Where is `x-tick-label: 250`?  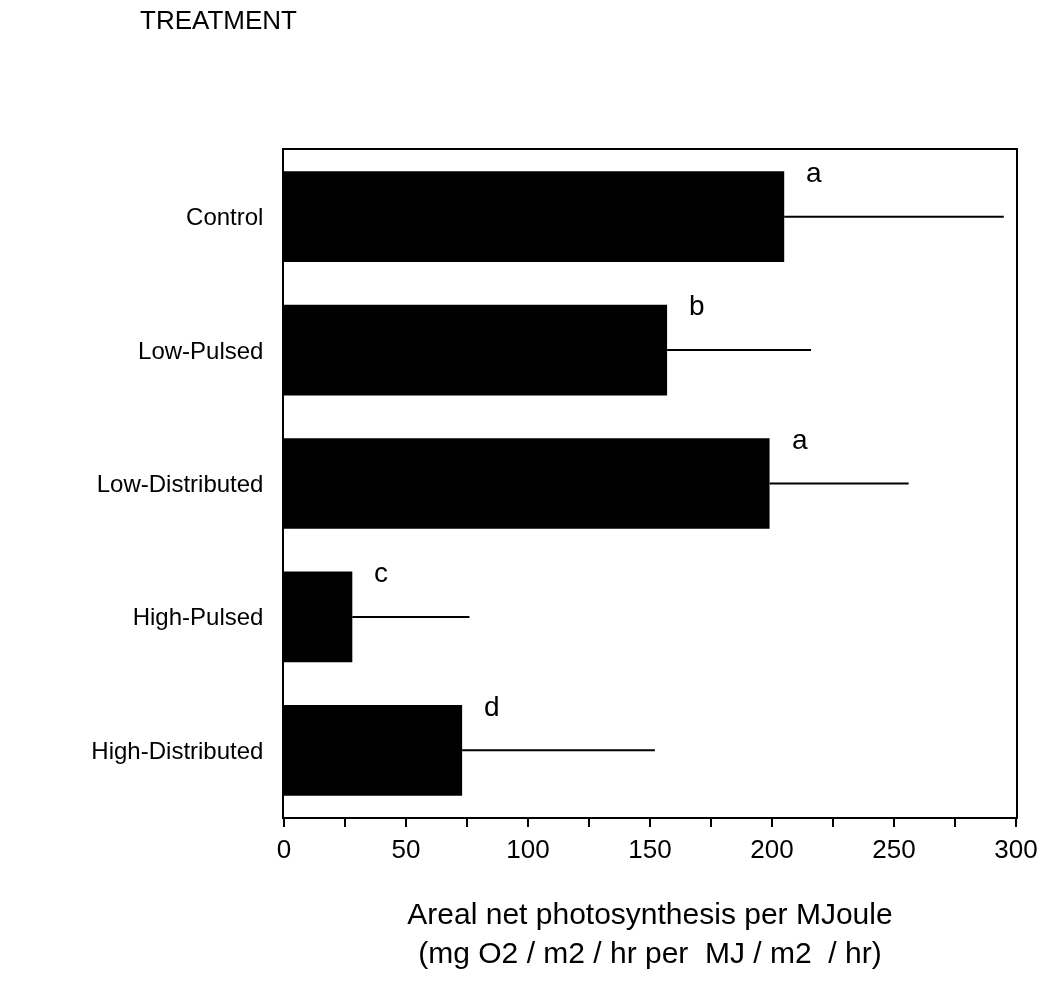 x-tick-label: 250 is located at coordinates (894, 848).